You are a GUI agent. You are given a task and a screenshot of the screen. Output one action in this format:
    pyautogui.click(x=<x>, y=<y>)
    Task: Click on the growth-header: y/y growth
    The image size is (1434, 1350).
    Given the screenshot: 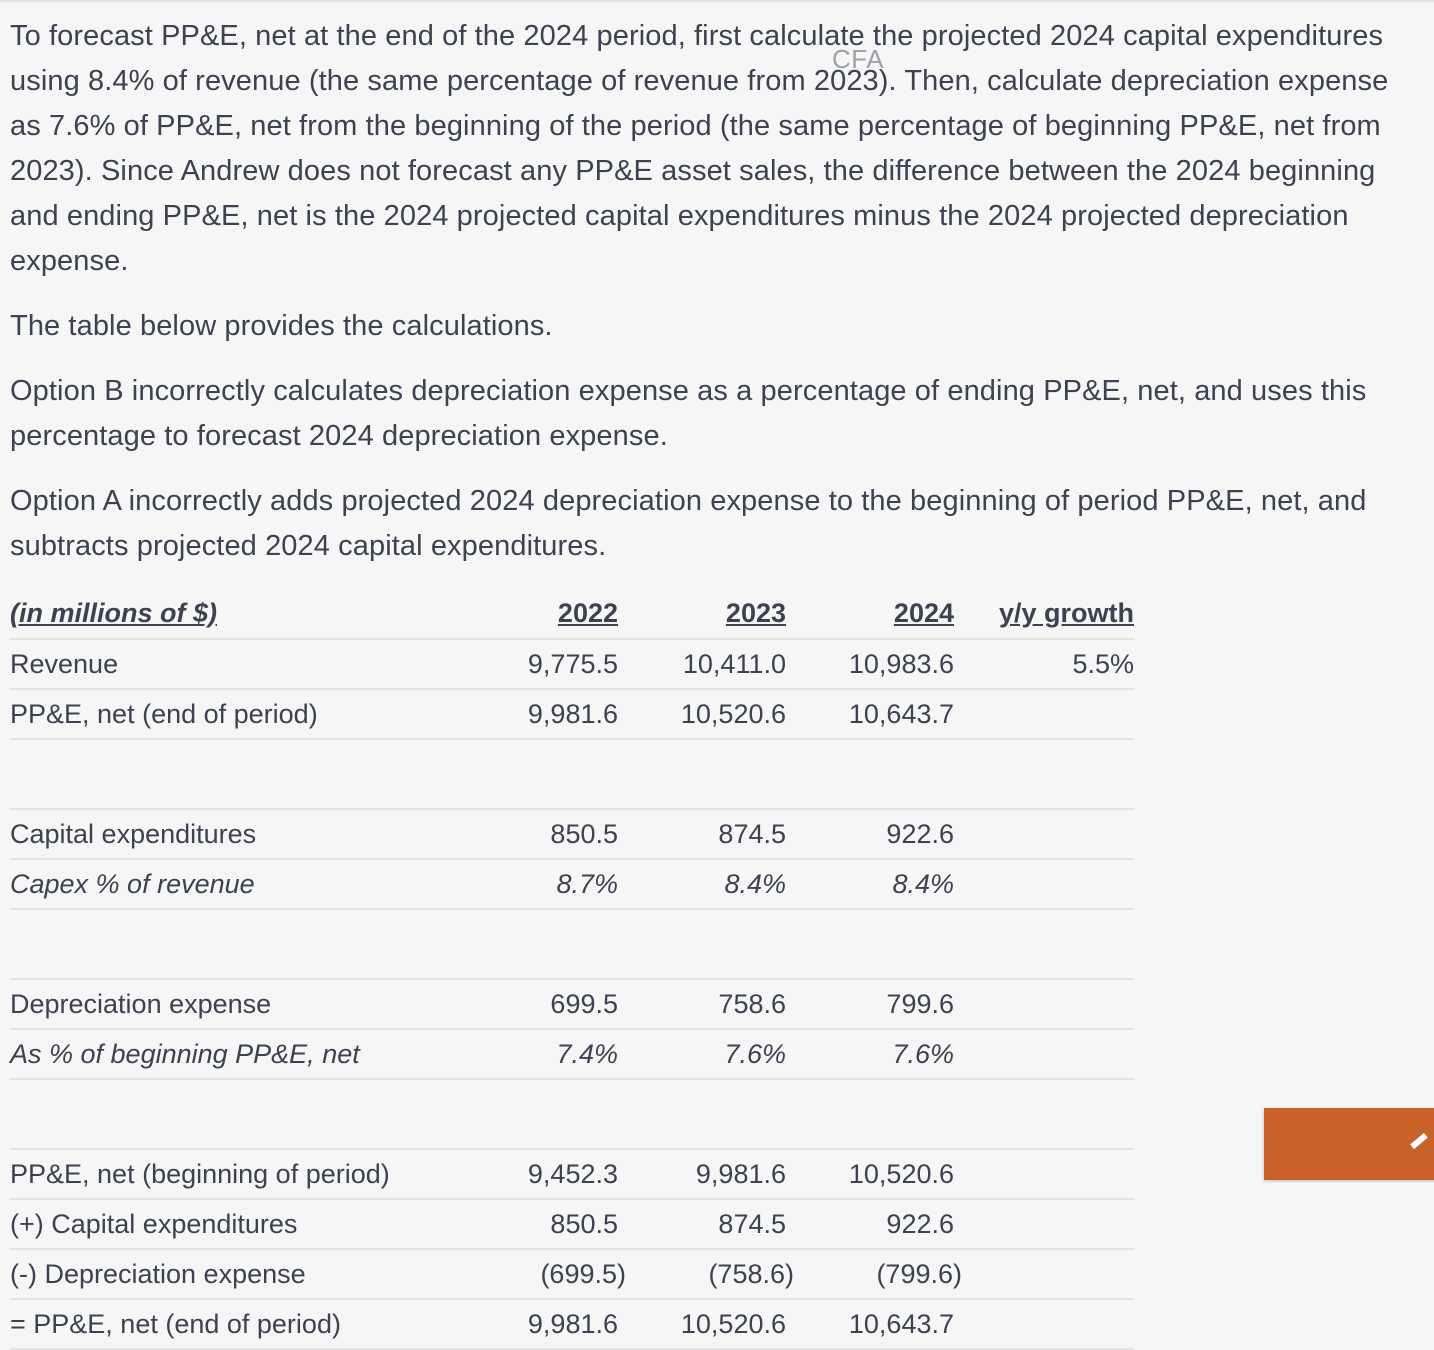 What is the action you would take?
    pyautogui.click(x=1044, y=614)
    